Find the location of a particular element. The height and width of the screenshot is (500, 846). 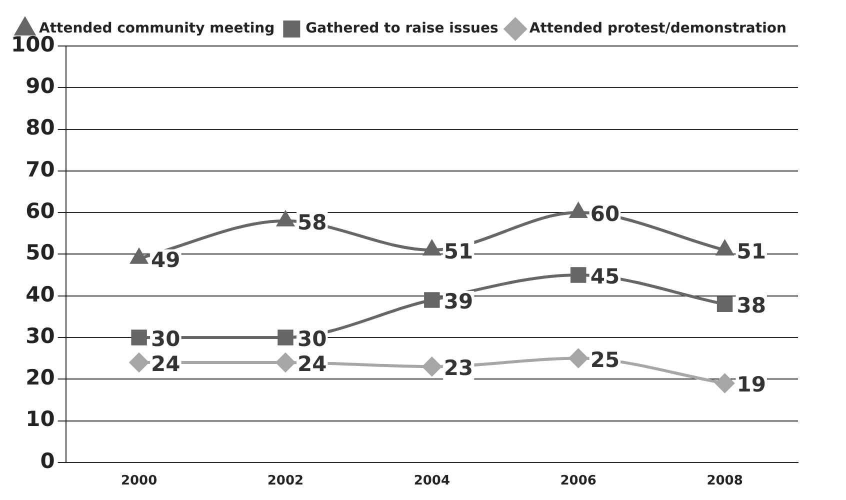

y-tick-label: 0 is located at coordinates (47, 460).